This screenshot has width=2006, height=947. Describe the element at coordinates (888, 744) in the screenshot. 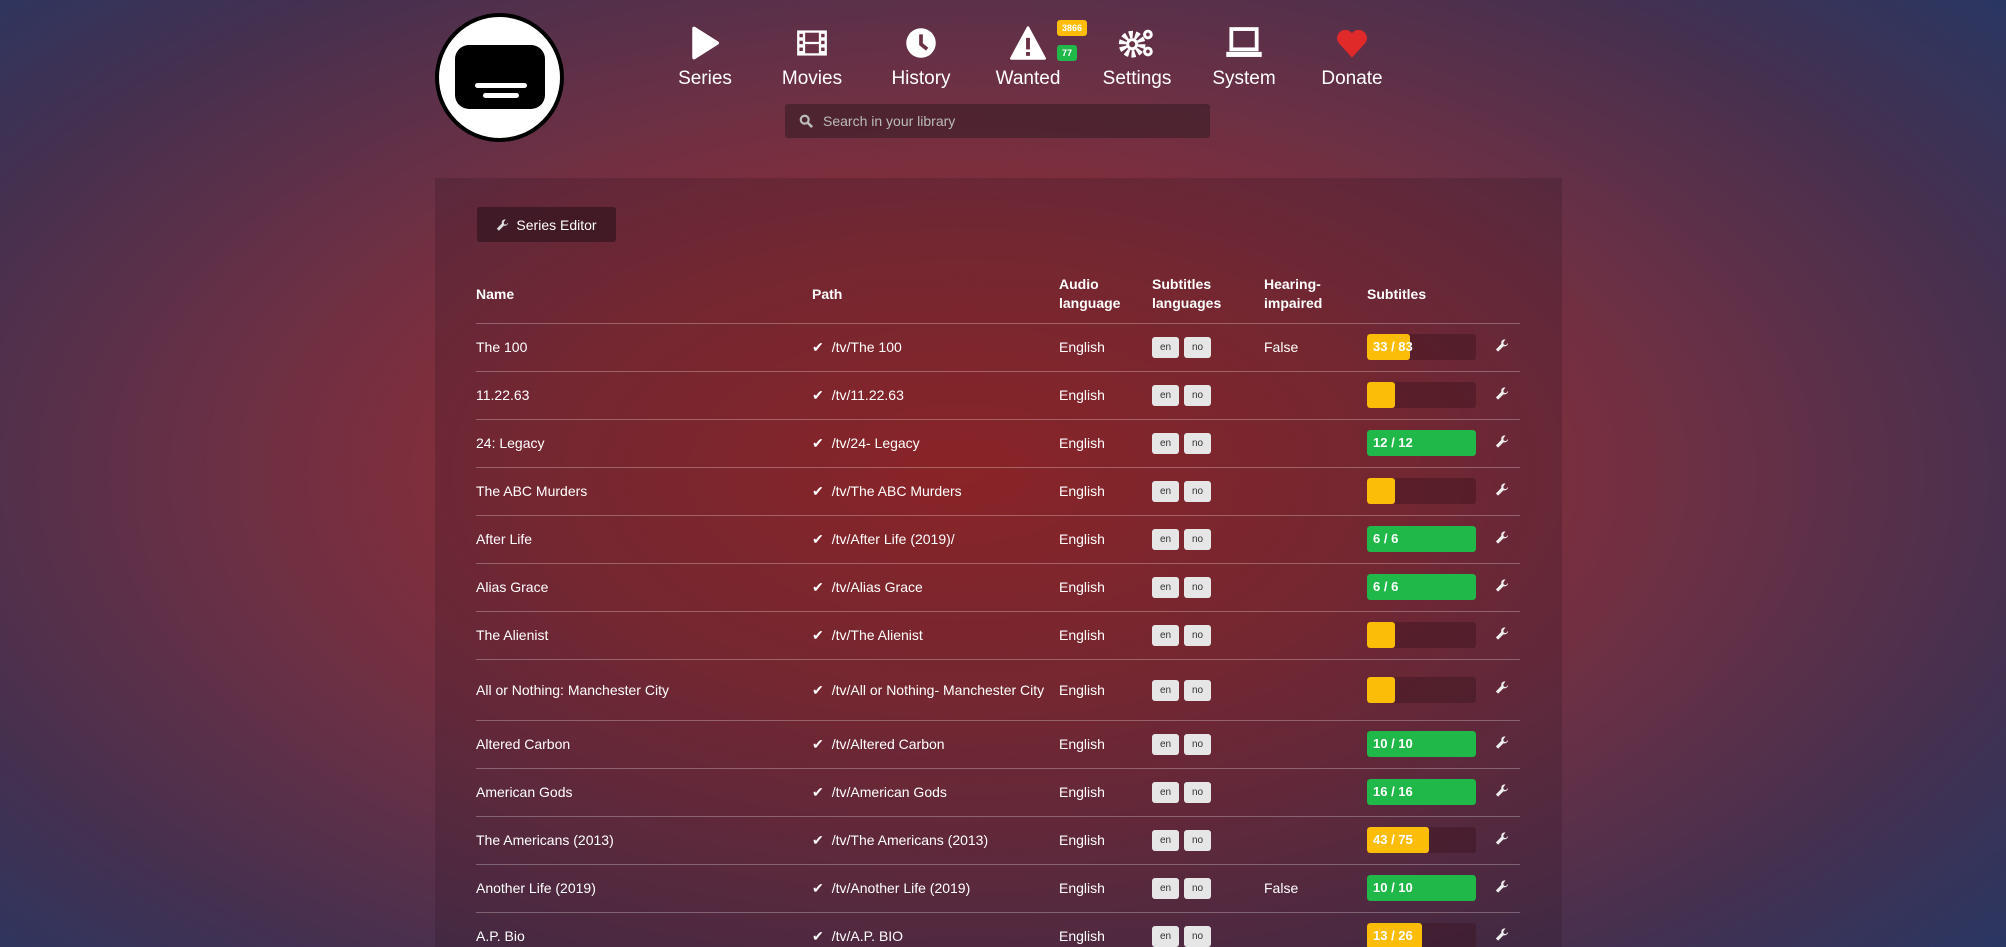

I see `series-path: /tv/Altered Carbon` at that location.